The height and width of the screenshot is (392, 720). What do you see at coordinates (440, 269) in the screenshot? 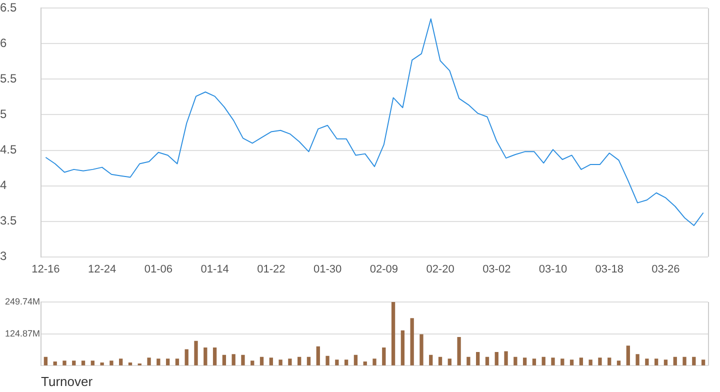
I see `x-tick-label: 02-20` at bounding box center [440, 269].